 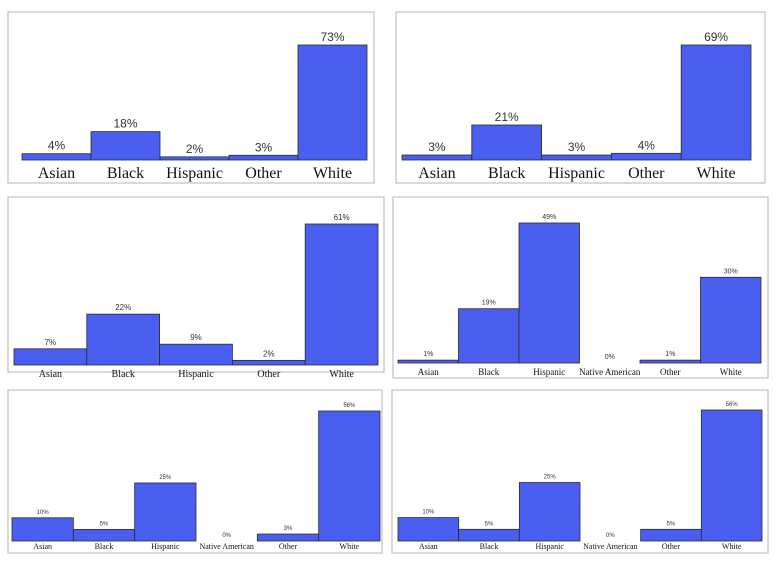 I want to click on value-label: 49%, so click(x=549, y=217).